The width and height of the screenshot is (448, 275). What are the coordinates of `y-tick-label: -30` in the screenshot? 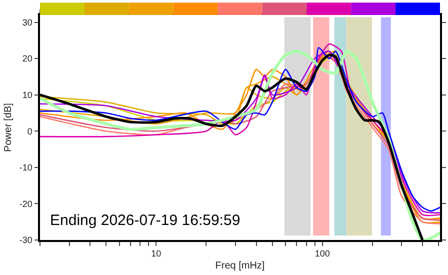 It's located at (25, 240).